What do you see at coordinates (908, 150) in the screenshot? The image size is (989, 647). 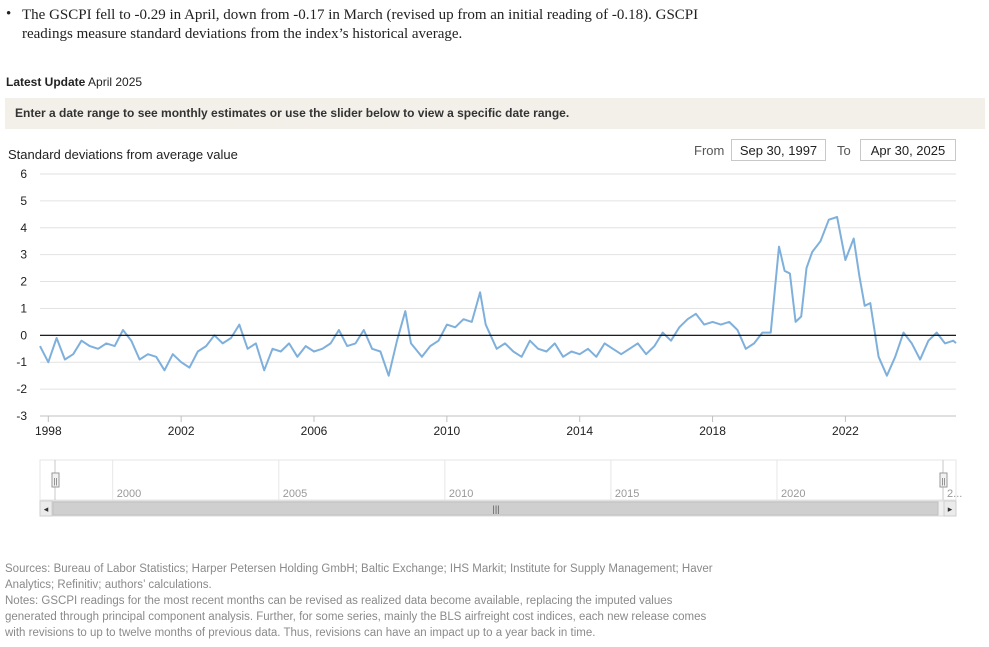 I see `to-date-input: Apr 30, 2025` at bounding box center [908, 150].